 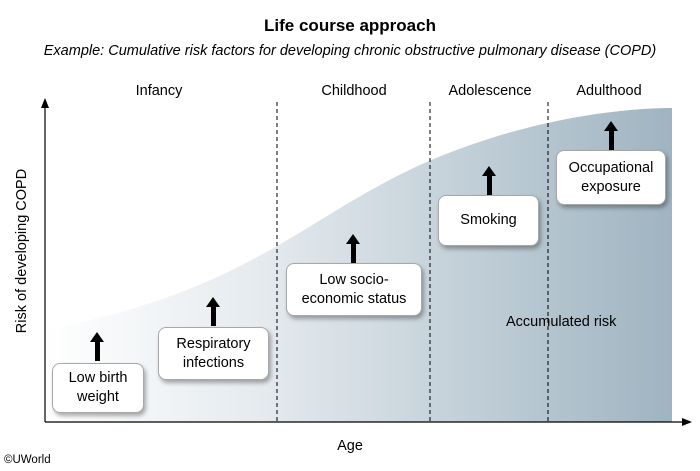 I want to click on risk-factor-low-birth-weight: Low birth weight, so click(x=98, y=388).